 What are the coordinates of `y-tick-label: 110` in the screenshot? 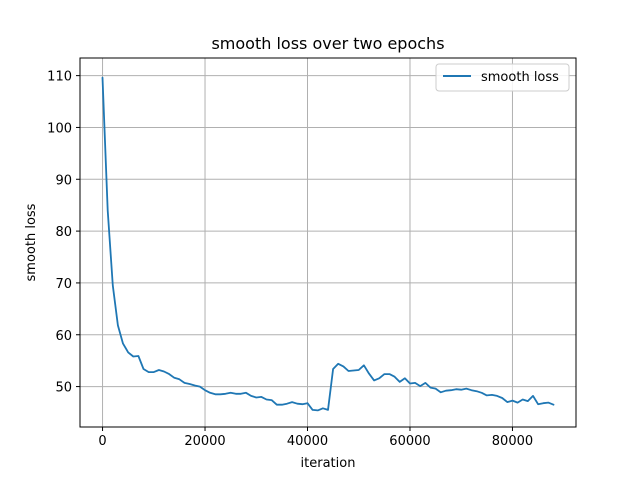 It's located at (59, 77).